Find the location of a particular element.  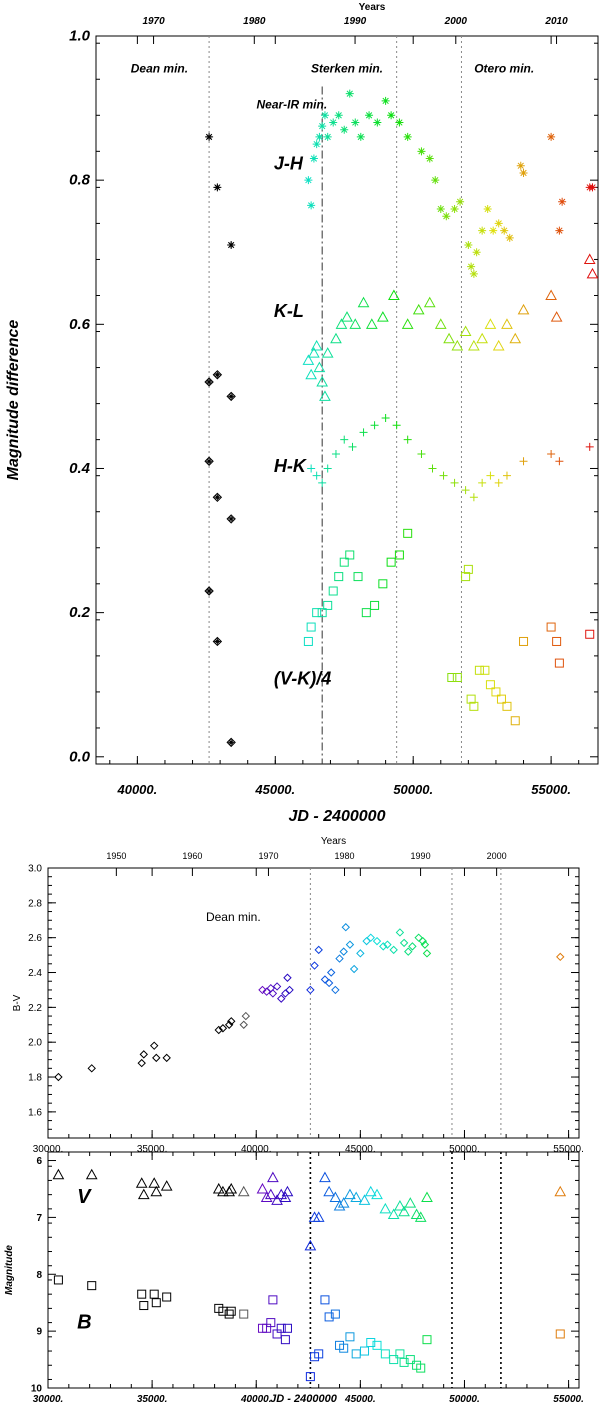

minimum-label: Dean min. is located at coordinates (233, 917).